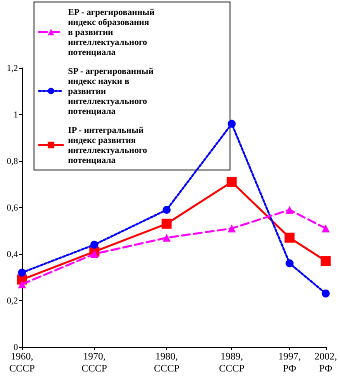 The image size is (340, 377). I want to click on legend-label: SP - агрегированный индекс науки в развитии интеллектуального потенциала, so click(112, 91).